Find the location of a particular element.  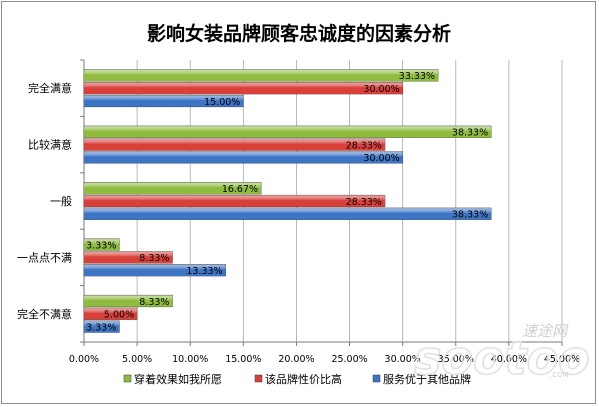

watermark-domain: .COM is located at coordinates (559, 375).